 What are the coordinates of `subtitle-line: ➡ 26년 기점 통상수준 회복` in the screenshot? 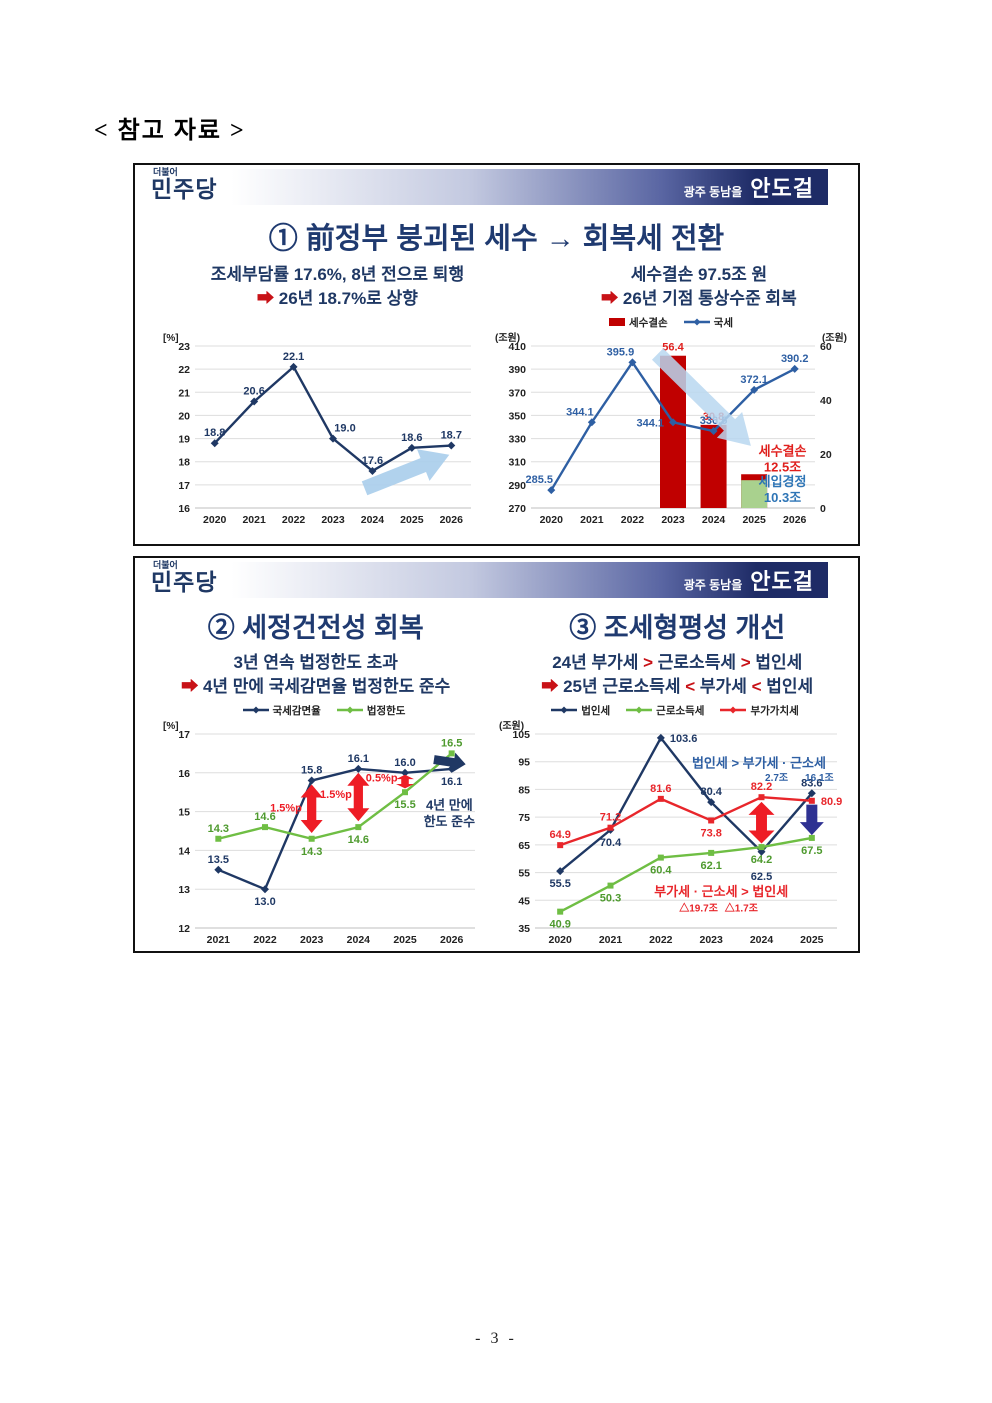 It's located at (699, 298).